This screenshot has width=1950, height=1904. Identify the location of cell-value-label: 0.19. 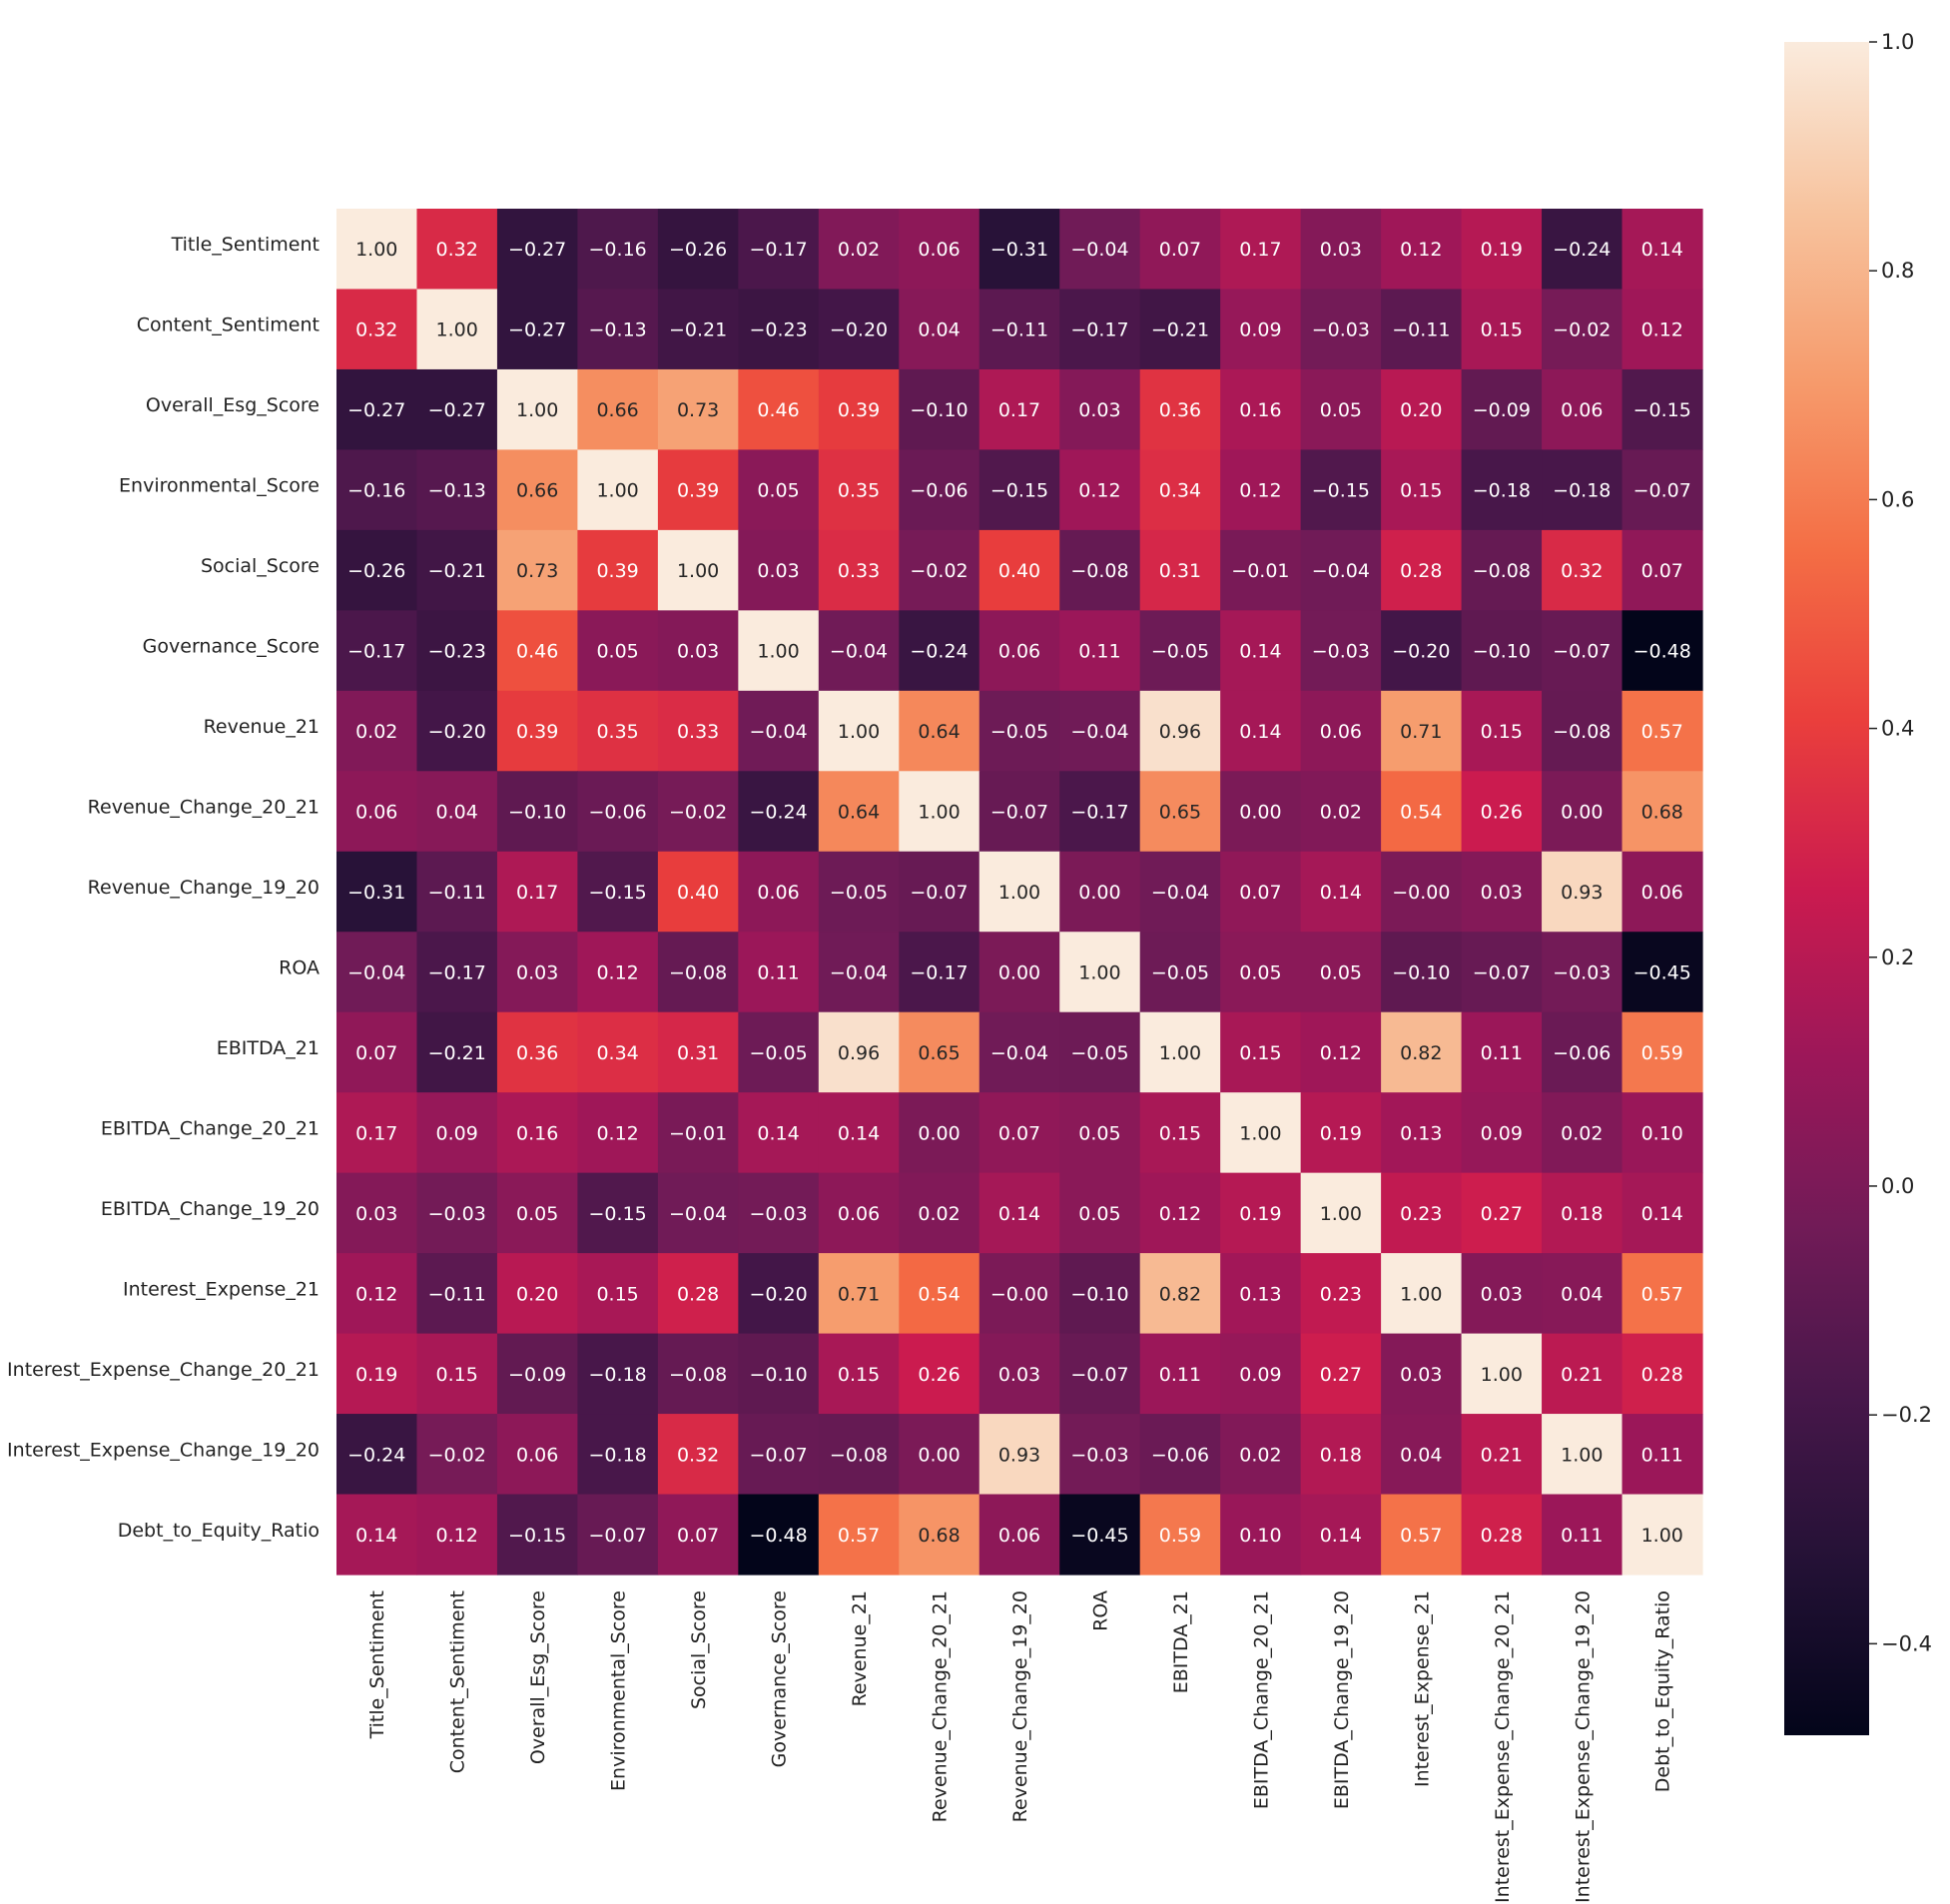
(1341, 1133).